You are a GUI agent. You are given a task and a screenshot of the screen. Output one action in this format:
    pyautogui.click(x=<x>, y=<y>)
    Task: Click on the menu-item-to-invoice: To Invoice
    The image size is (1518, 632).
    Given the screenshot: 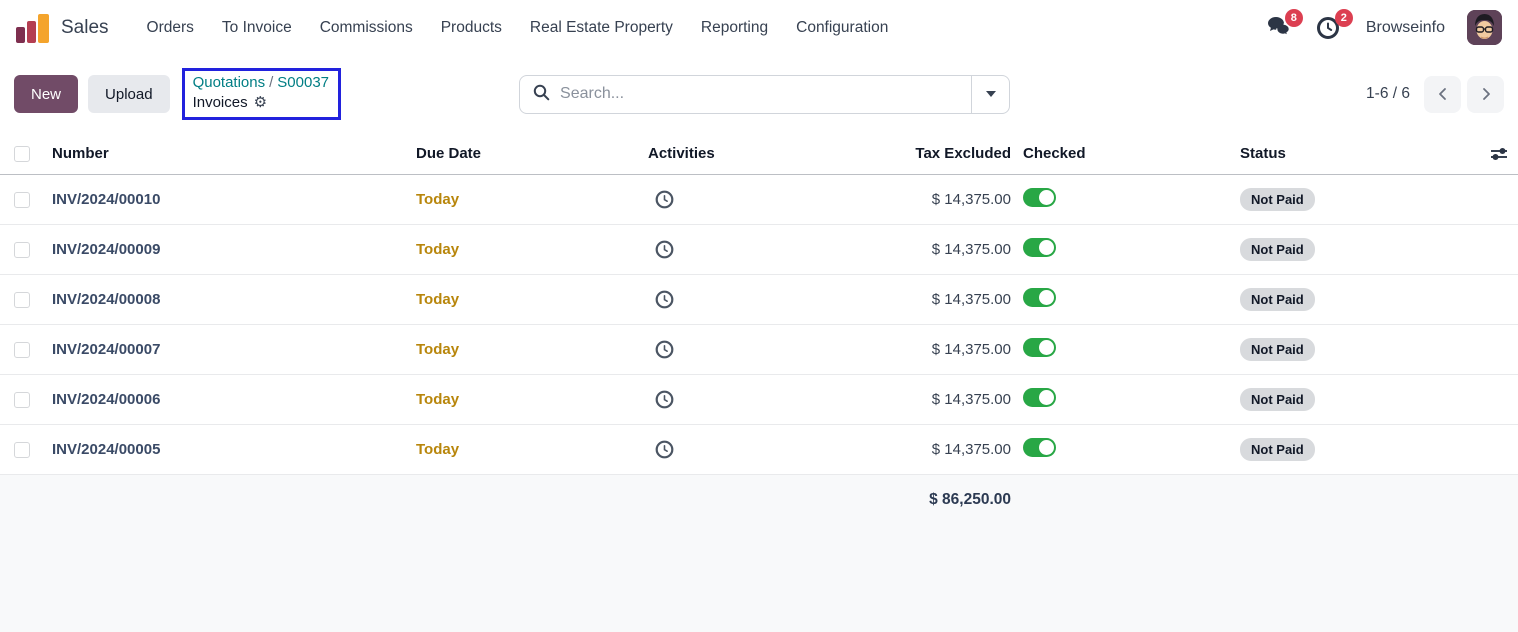 What is the action you would take?
    pyautogui.click(x=256, y=27)
    